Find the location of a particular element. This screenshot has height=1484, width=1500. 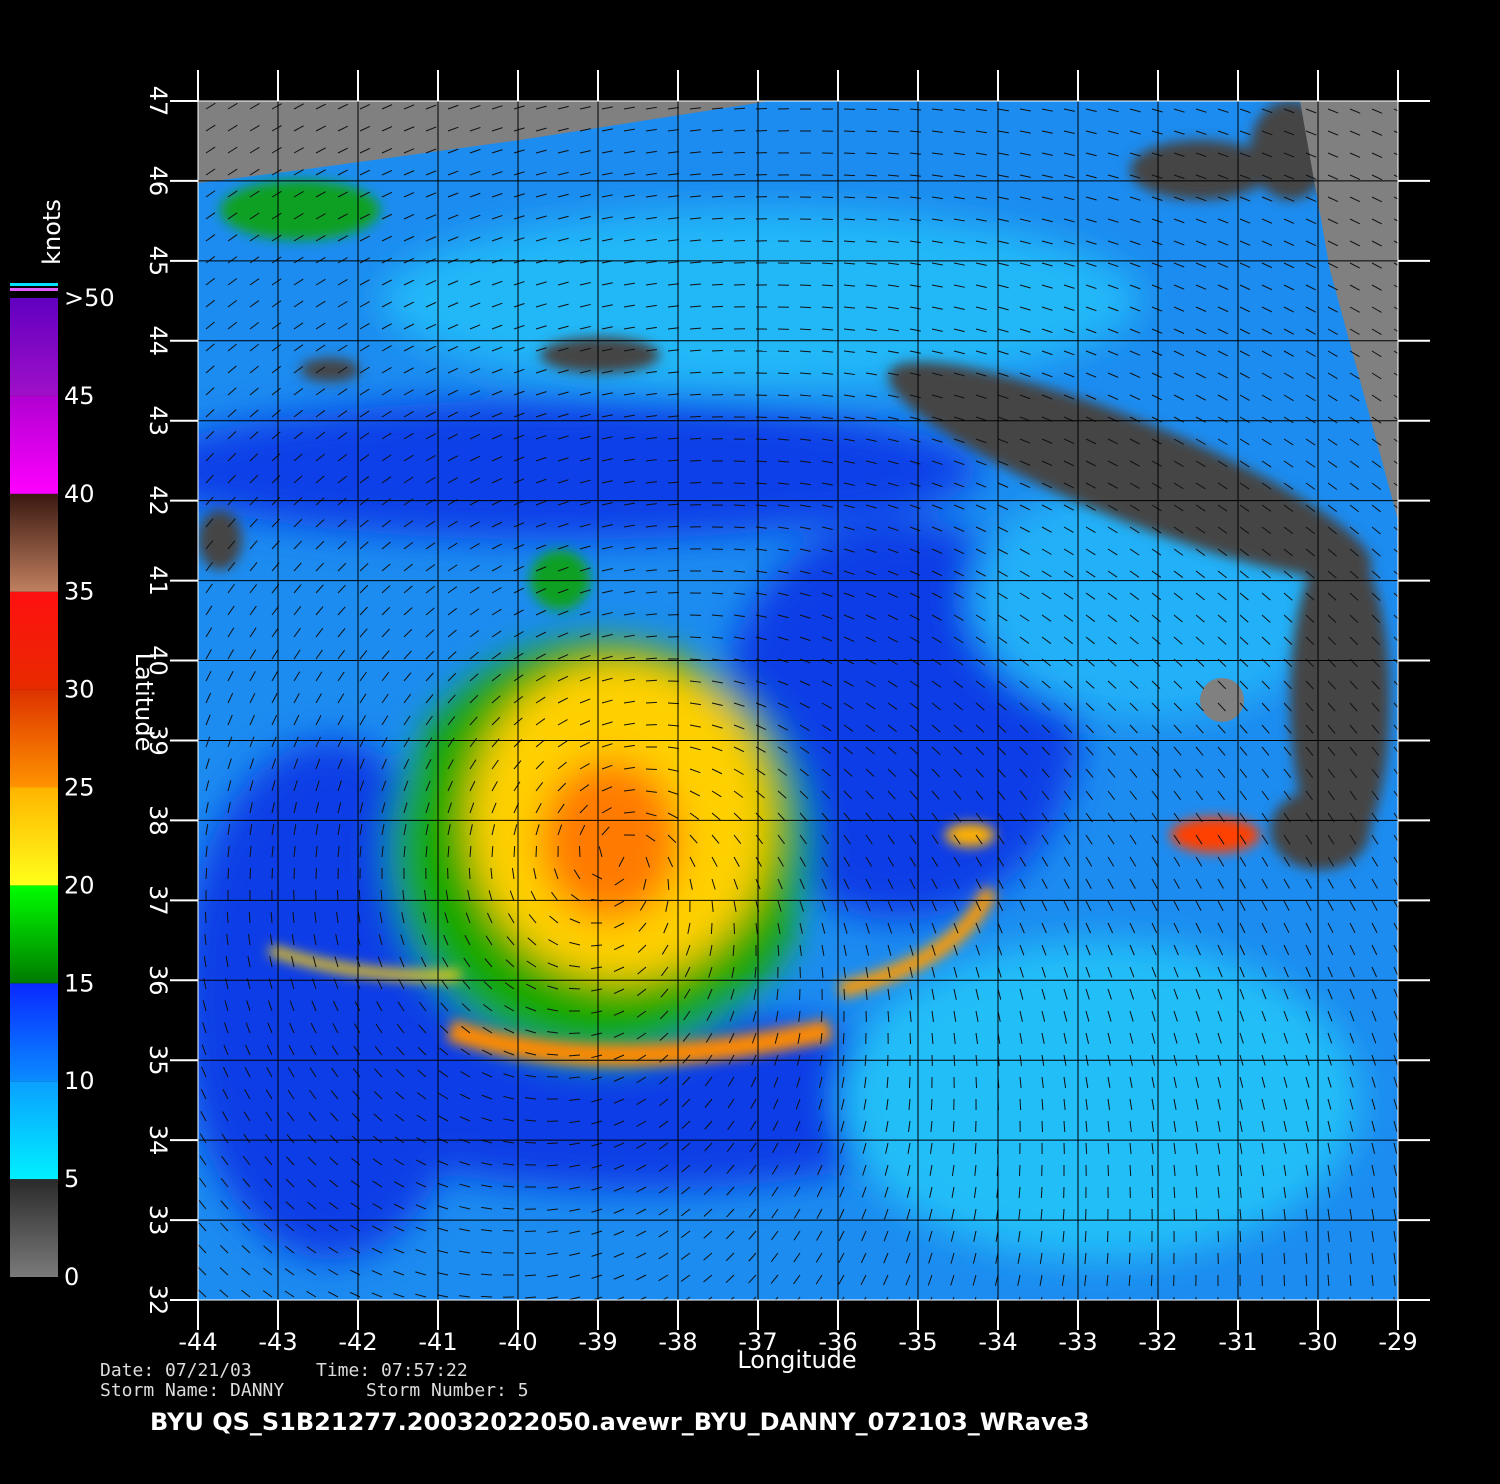

colorbar-tick-label: 30 is located at coordinates (79, 690).